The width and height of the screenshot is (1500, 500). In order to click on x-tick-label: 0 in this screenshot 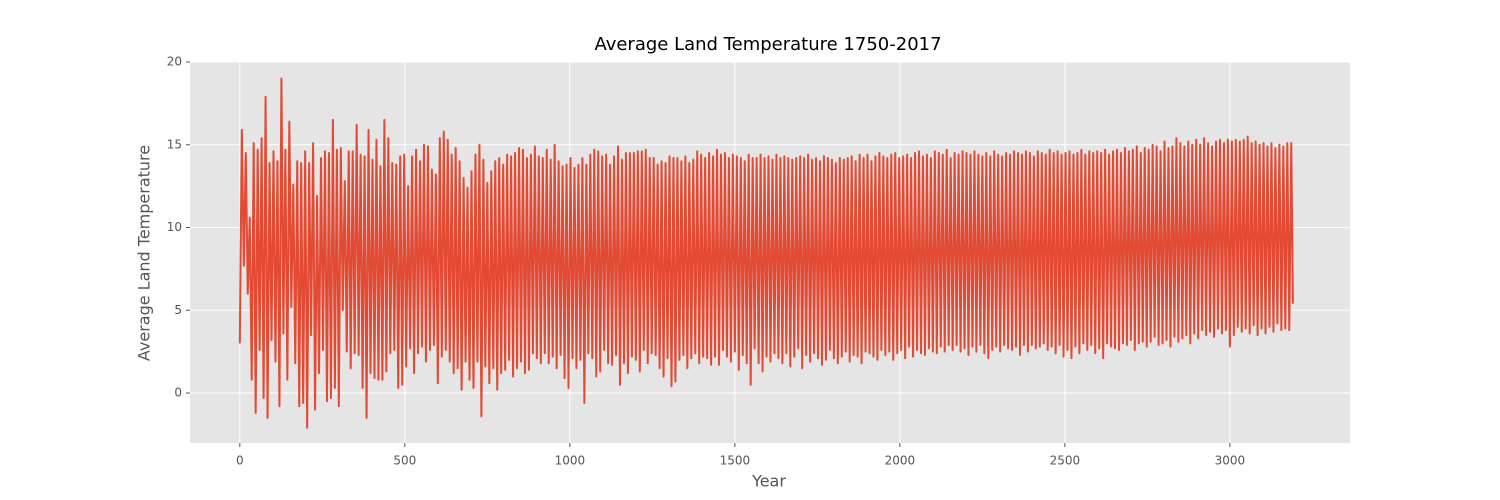, I will do `click(240, 461)`.